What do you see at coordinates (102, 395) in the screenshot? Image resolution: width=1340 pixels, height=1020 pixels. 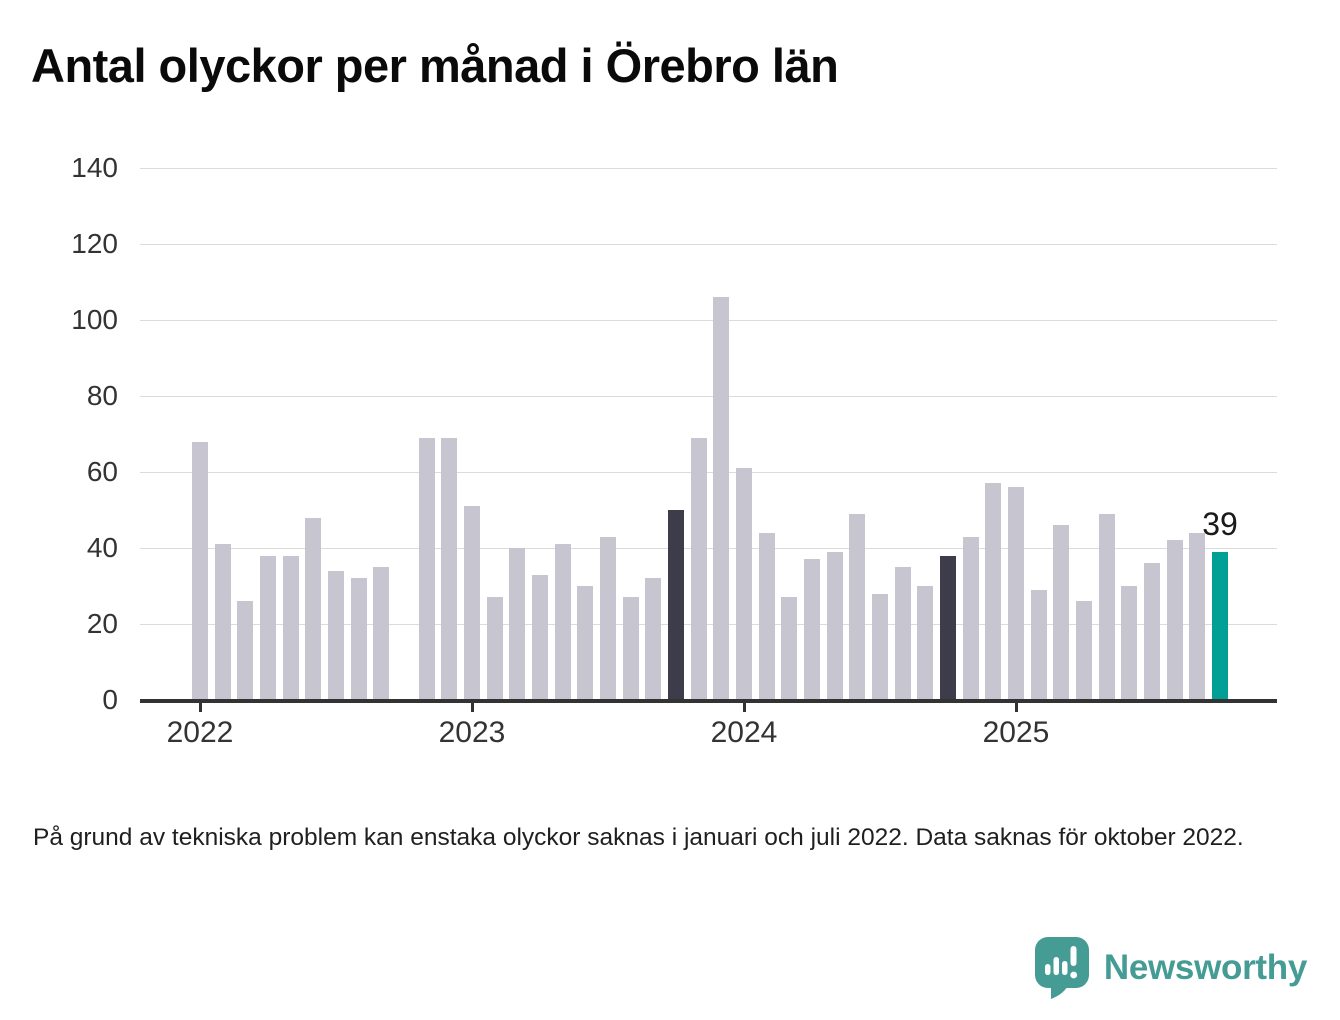 I see `y-axis-tick-label: 80` at bounding box center [102, 395].